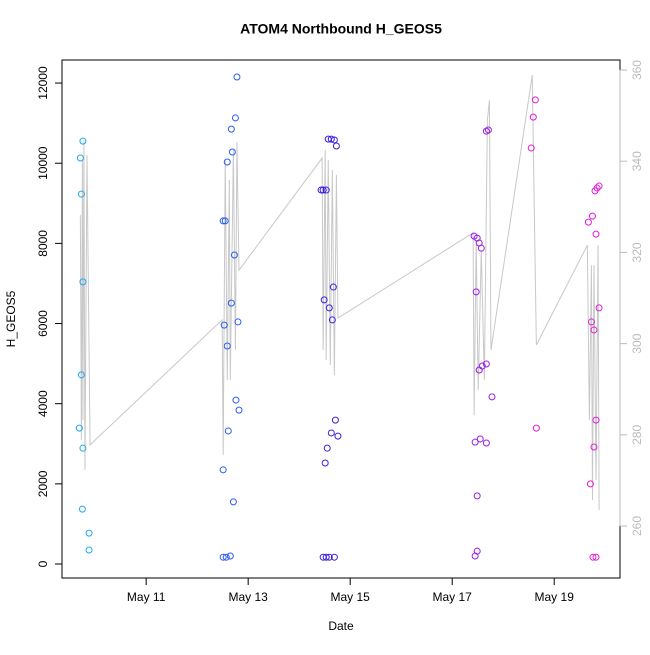 This screenshot has height=655, width=650. What do you see at coordinates (43, 83) in the screenshot?
I see `y-tick-label: 12000` at bounding box center [43, 83].